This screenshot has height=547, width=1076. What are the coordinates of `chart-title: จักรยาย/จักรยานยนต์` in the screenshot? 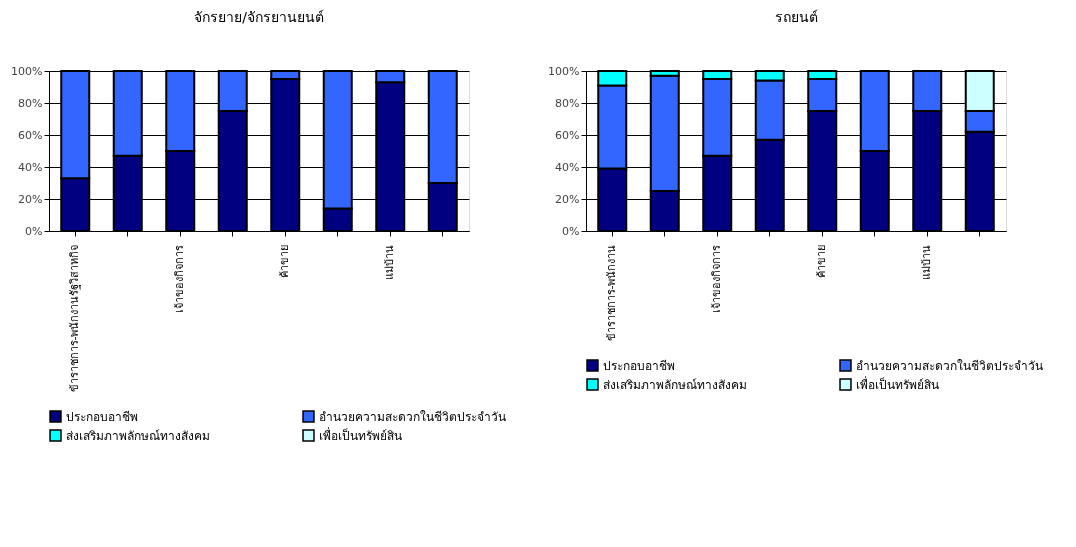 It's located at (259, 17).